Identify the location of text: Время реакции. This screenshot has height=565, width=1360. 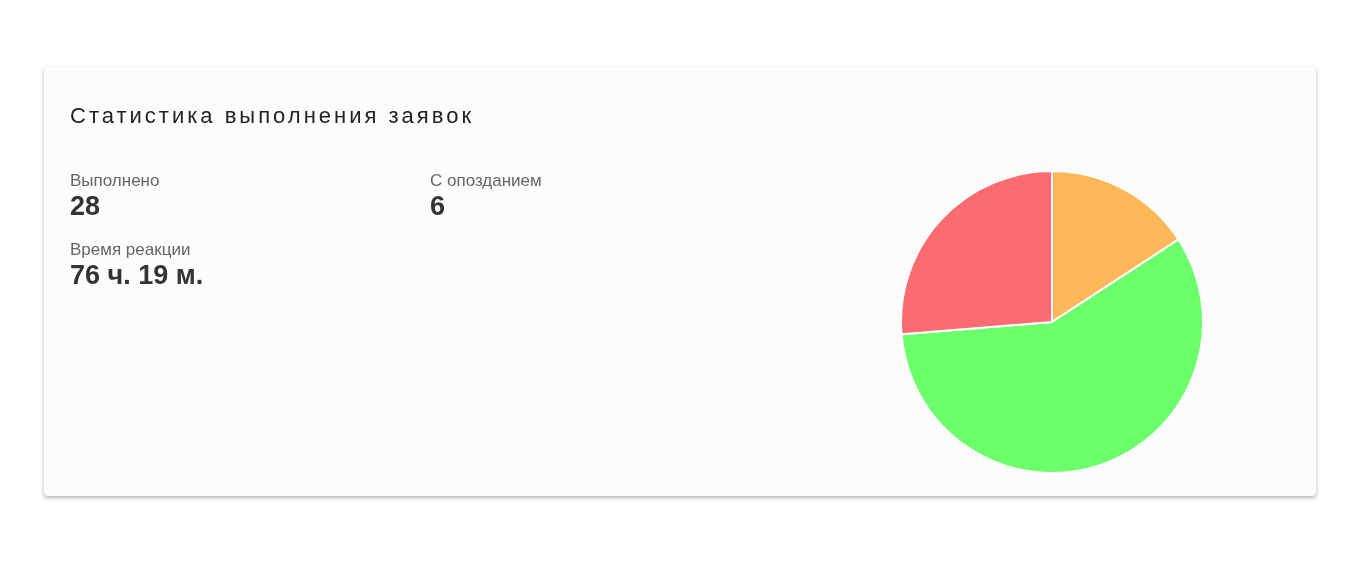
(131, 250).